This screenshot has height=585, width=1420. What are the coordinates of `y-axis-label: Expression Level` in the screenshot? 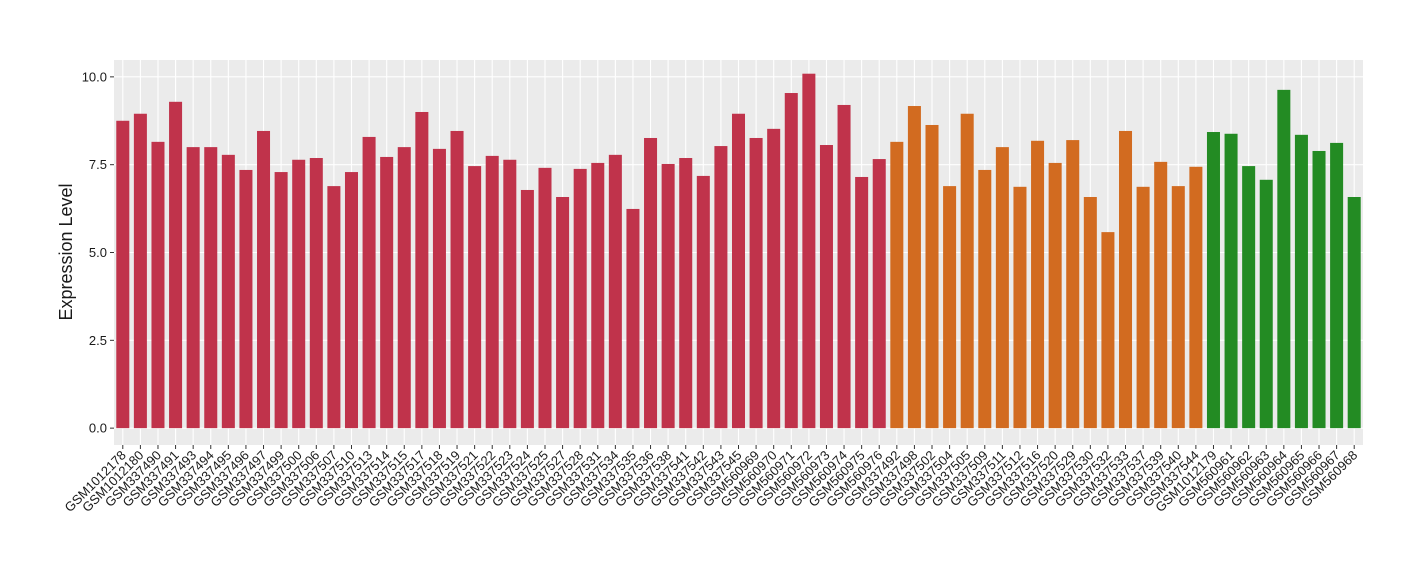 It's located at (66, 251).